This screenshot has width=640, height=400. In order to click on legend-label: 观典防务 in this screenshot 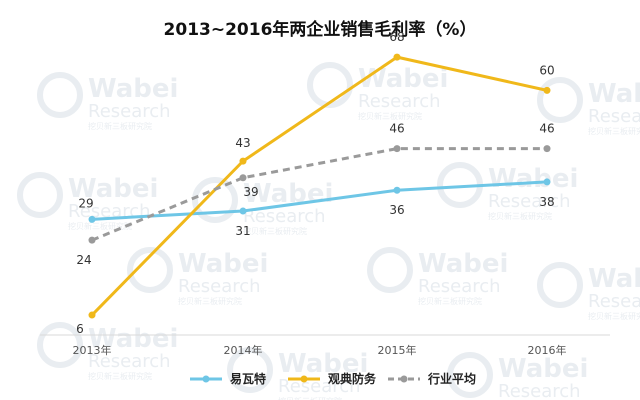, I will do `click(352, 378)`.